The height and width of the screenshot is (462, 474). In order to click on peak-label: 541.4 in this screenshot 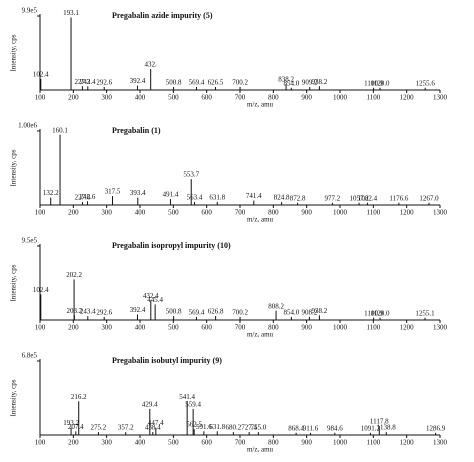, I will do `click(187, 397)`.